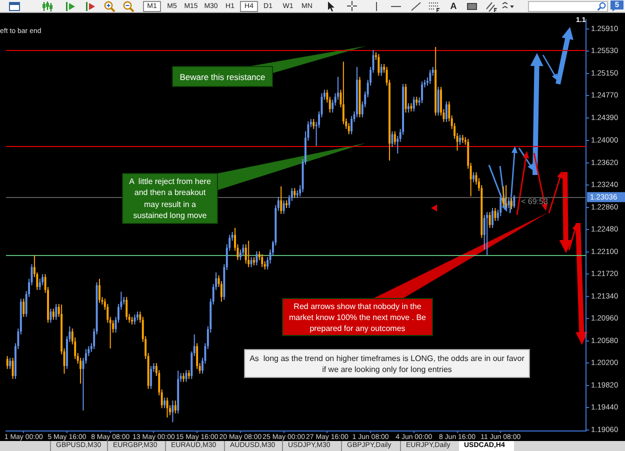 The height and width of the screenshot is (451, 625). I want to click on annotation: A little reject from here and then a breakout may result in a sustained long move, so click(170, 198).